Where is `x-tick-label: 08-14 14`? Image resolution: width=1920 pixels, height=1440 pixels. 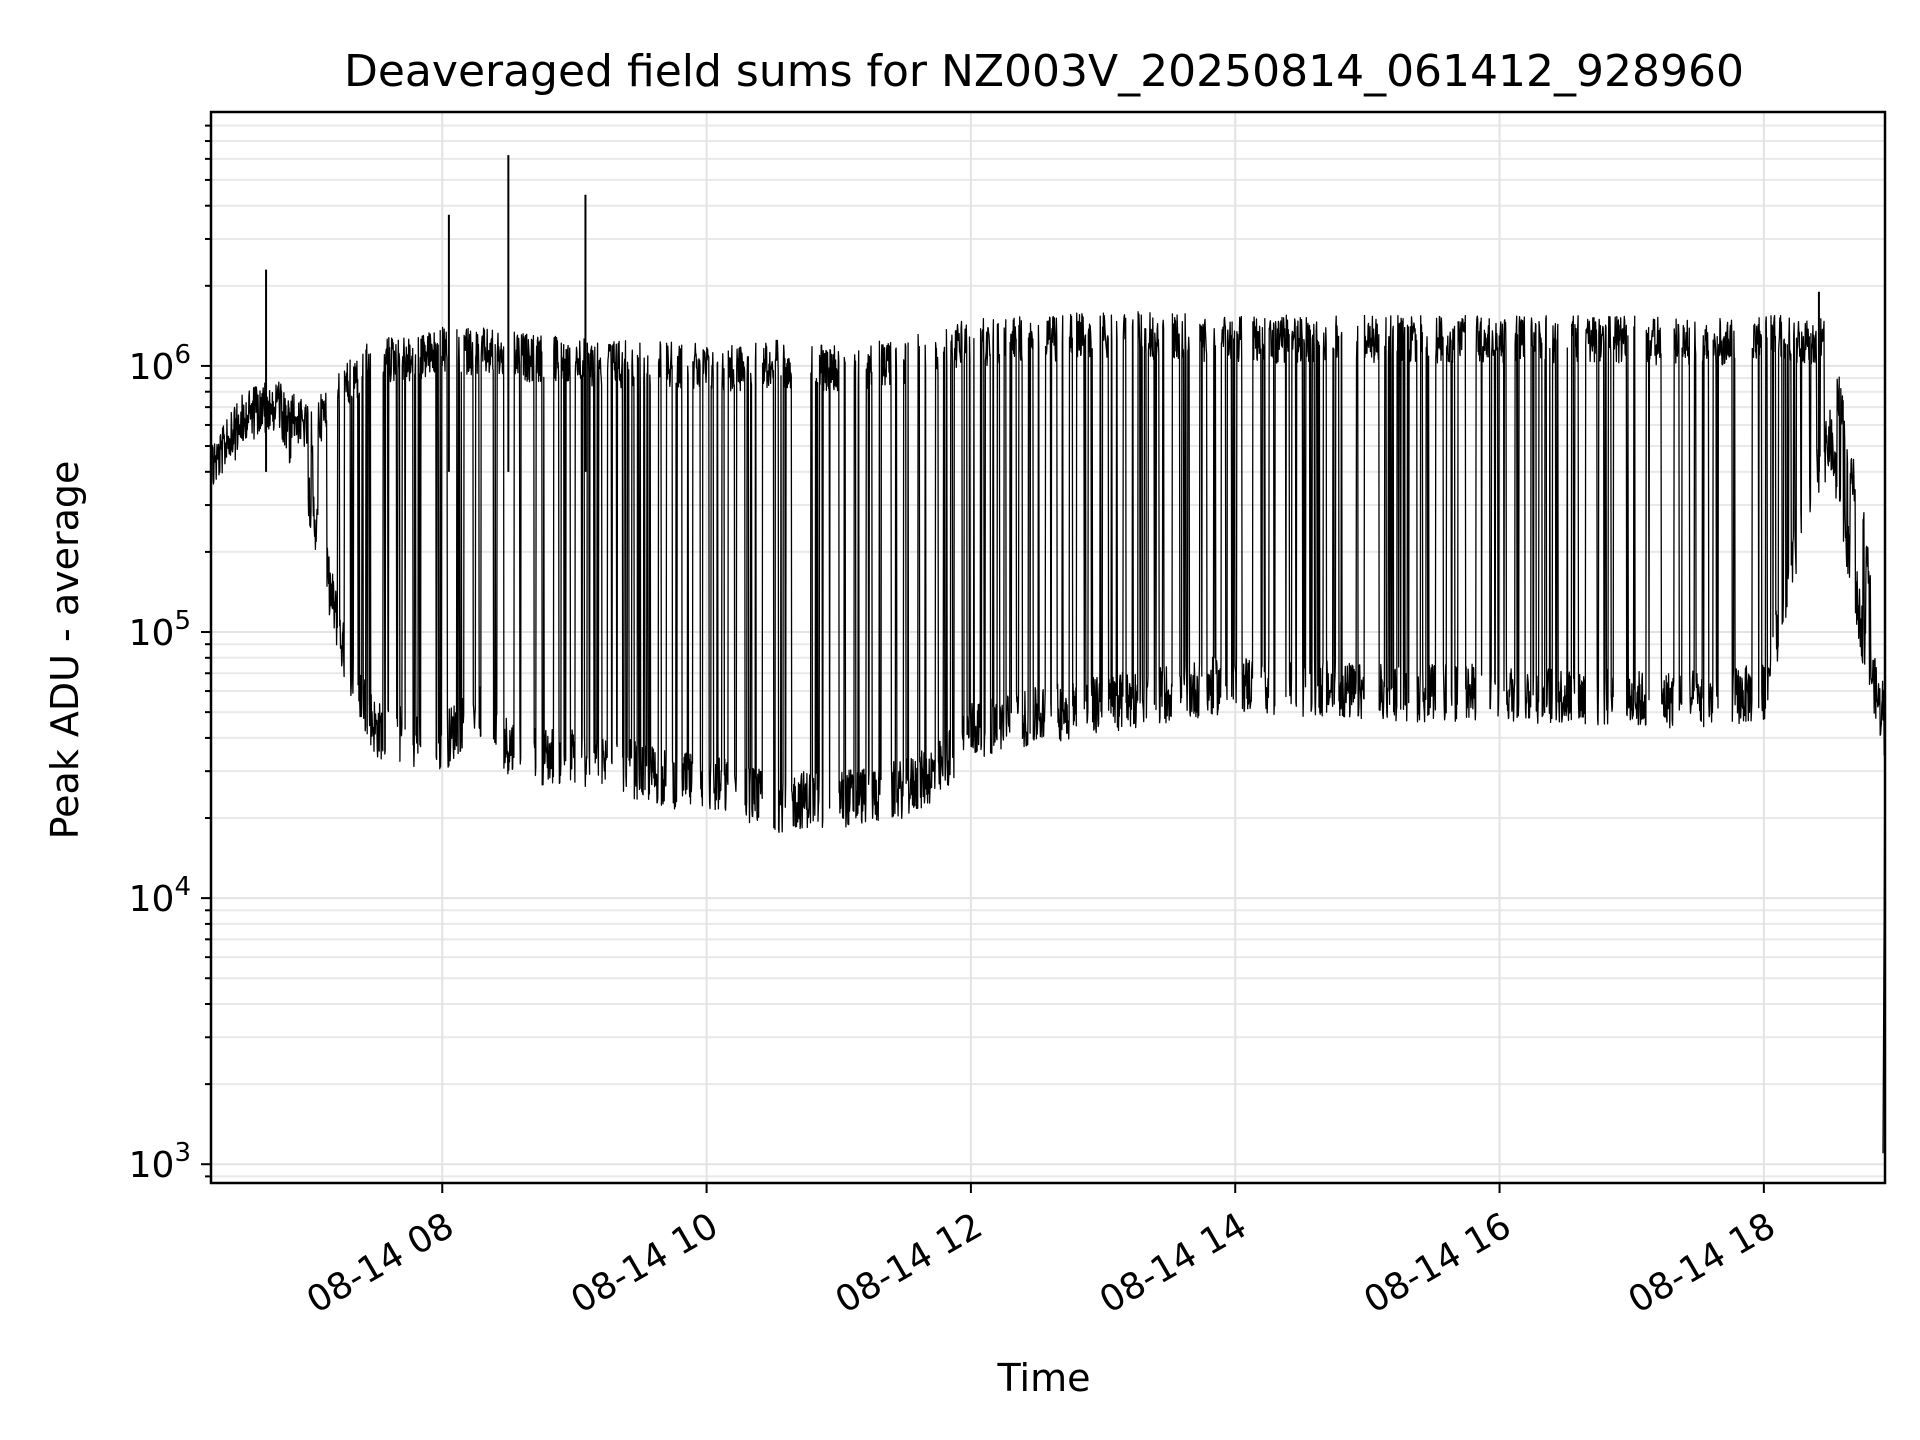
x-tick-label: 08-14 14 is located at coordinates (1173, 1263).